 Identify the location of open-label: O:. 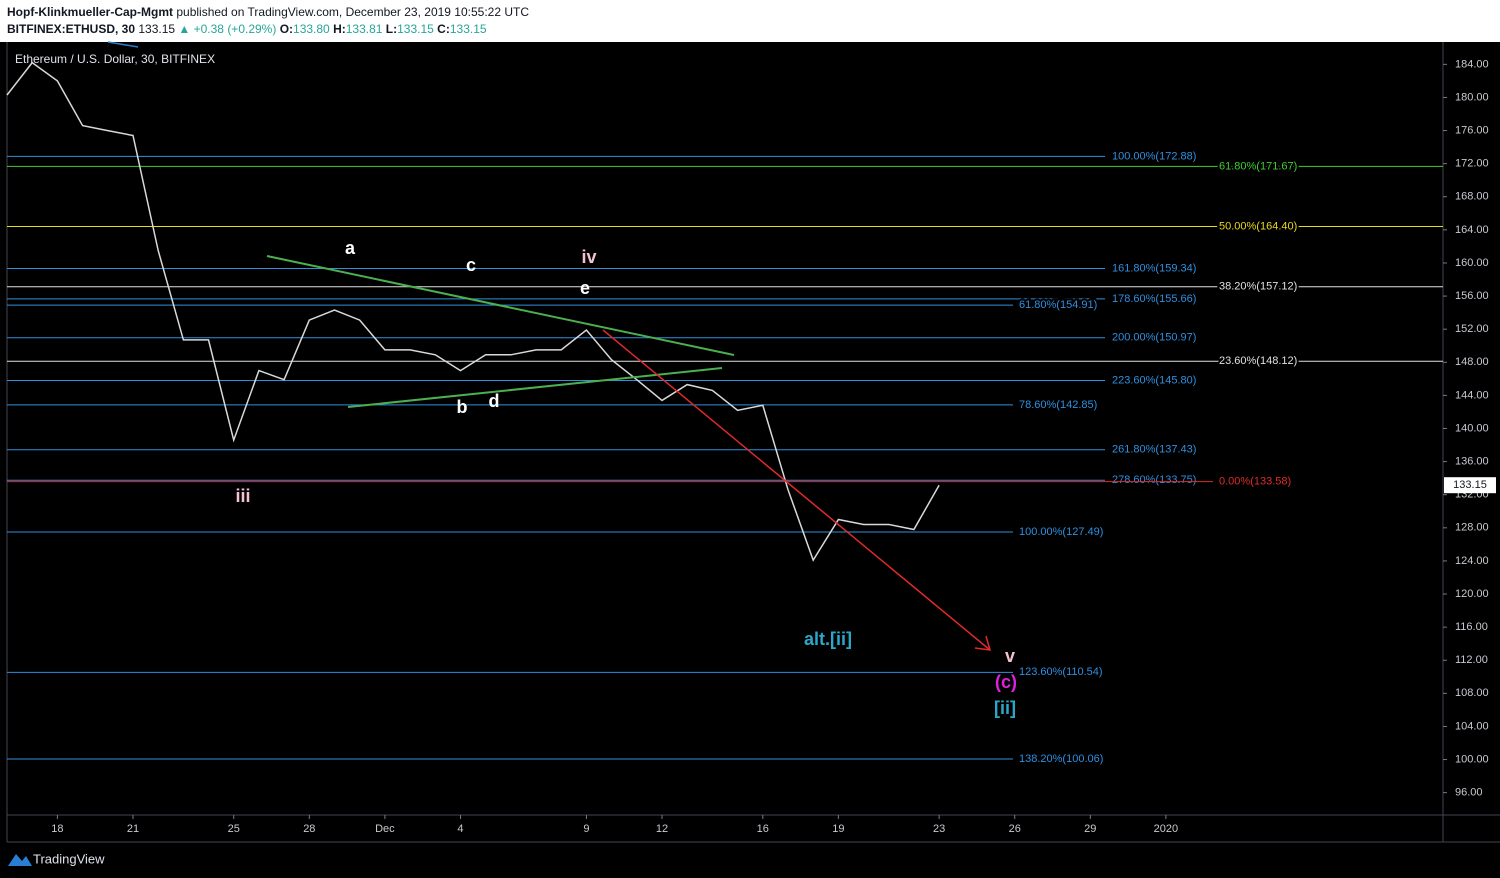
(286, 29).